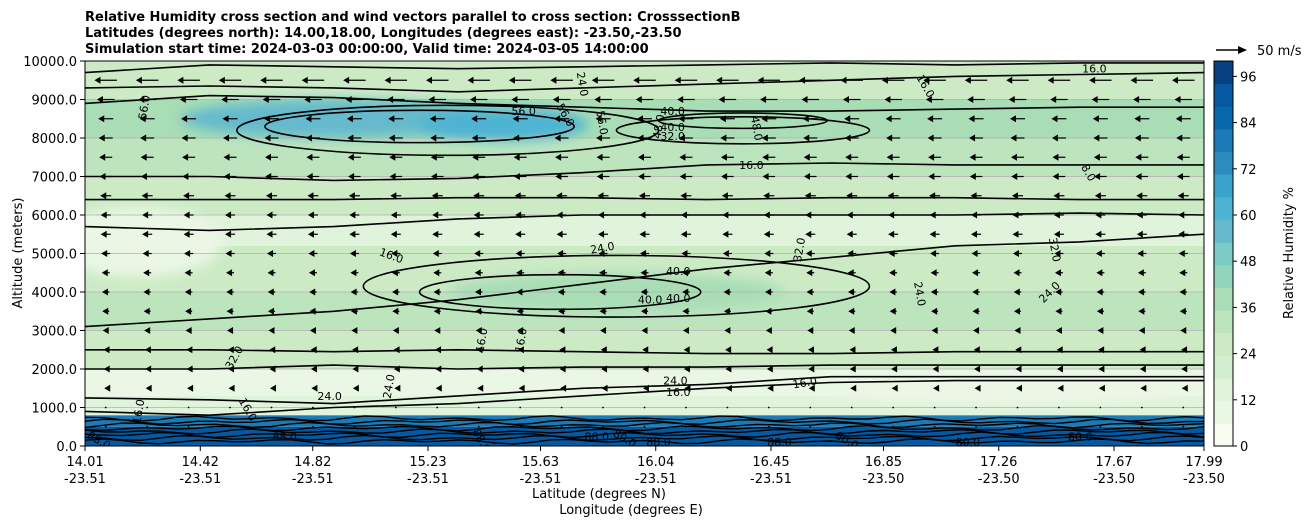 The height and width of the screenshot is (526, 1304). What do you see at coordinates (55, 293) in the screenshot?
I see `y-tick-label: 4000.0` at bounding box center [55, 293].